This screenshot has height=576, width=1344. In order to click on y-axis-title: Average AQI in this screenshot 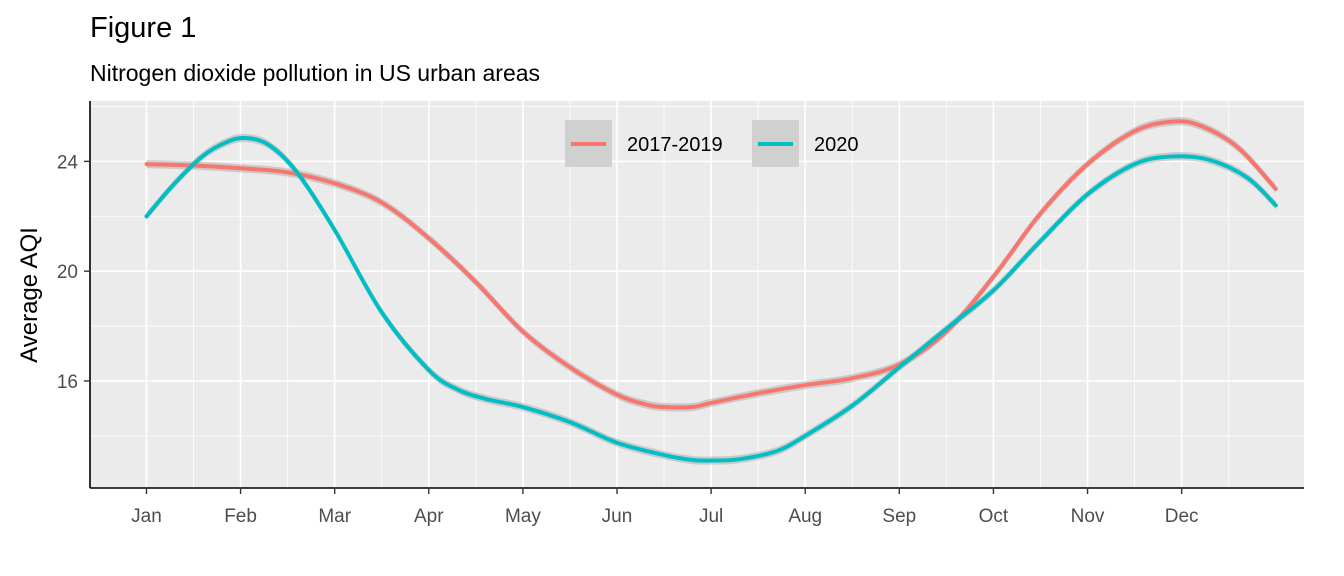, I will do `click(29, 295)`.